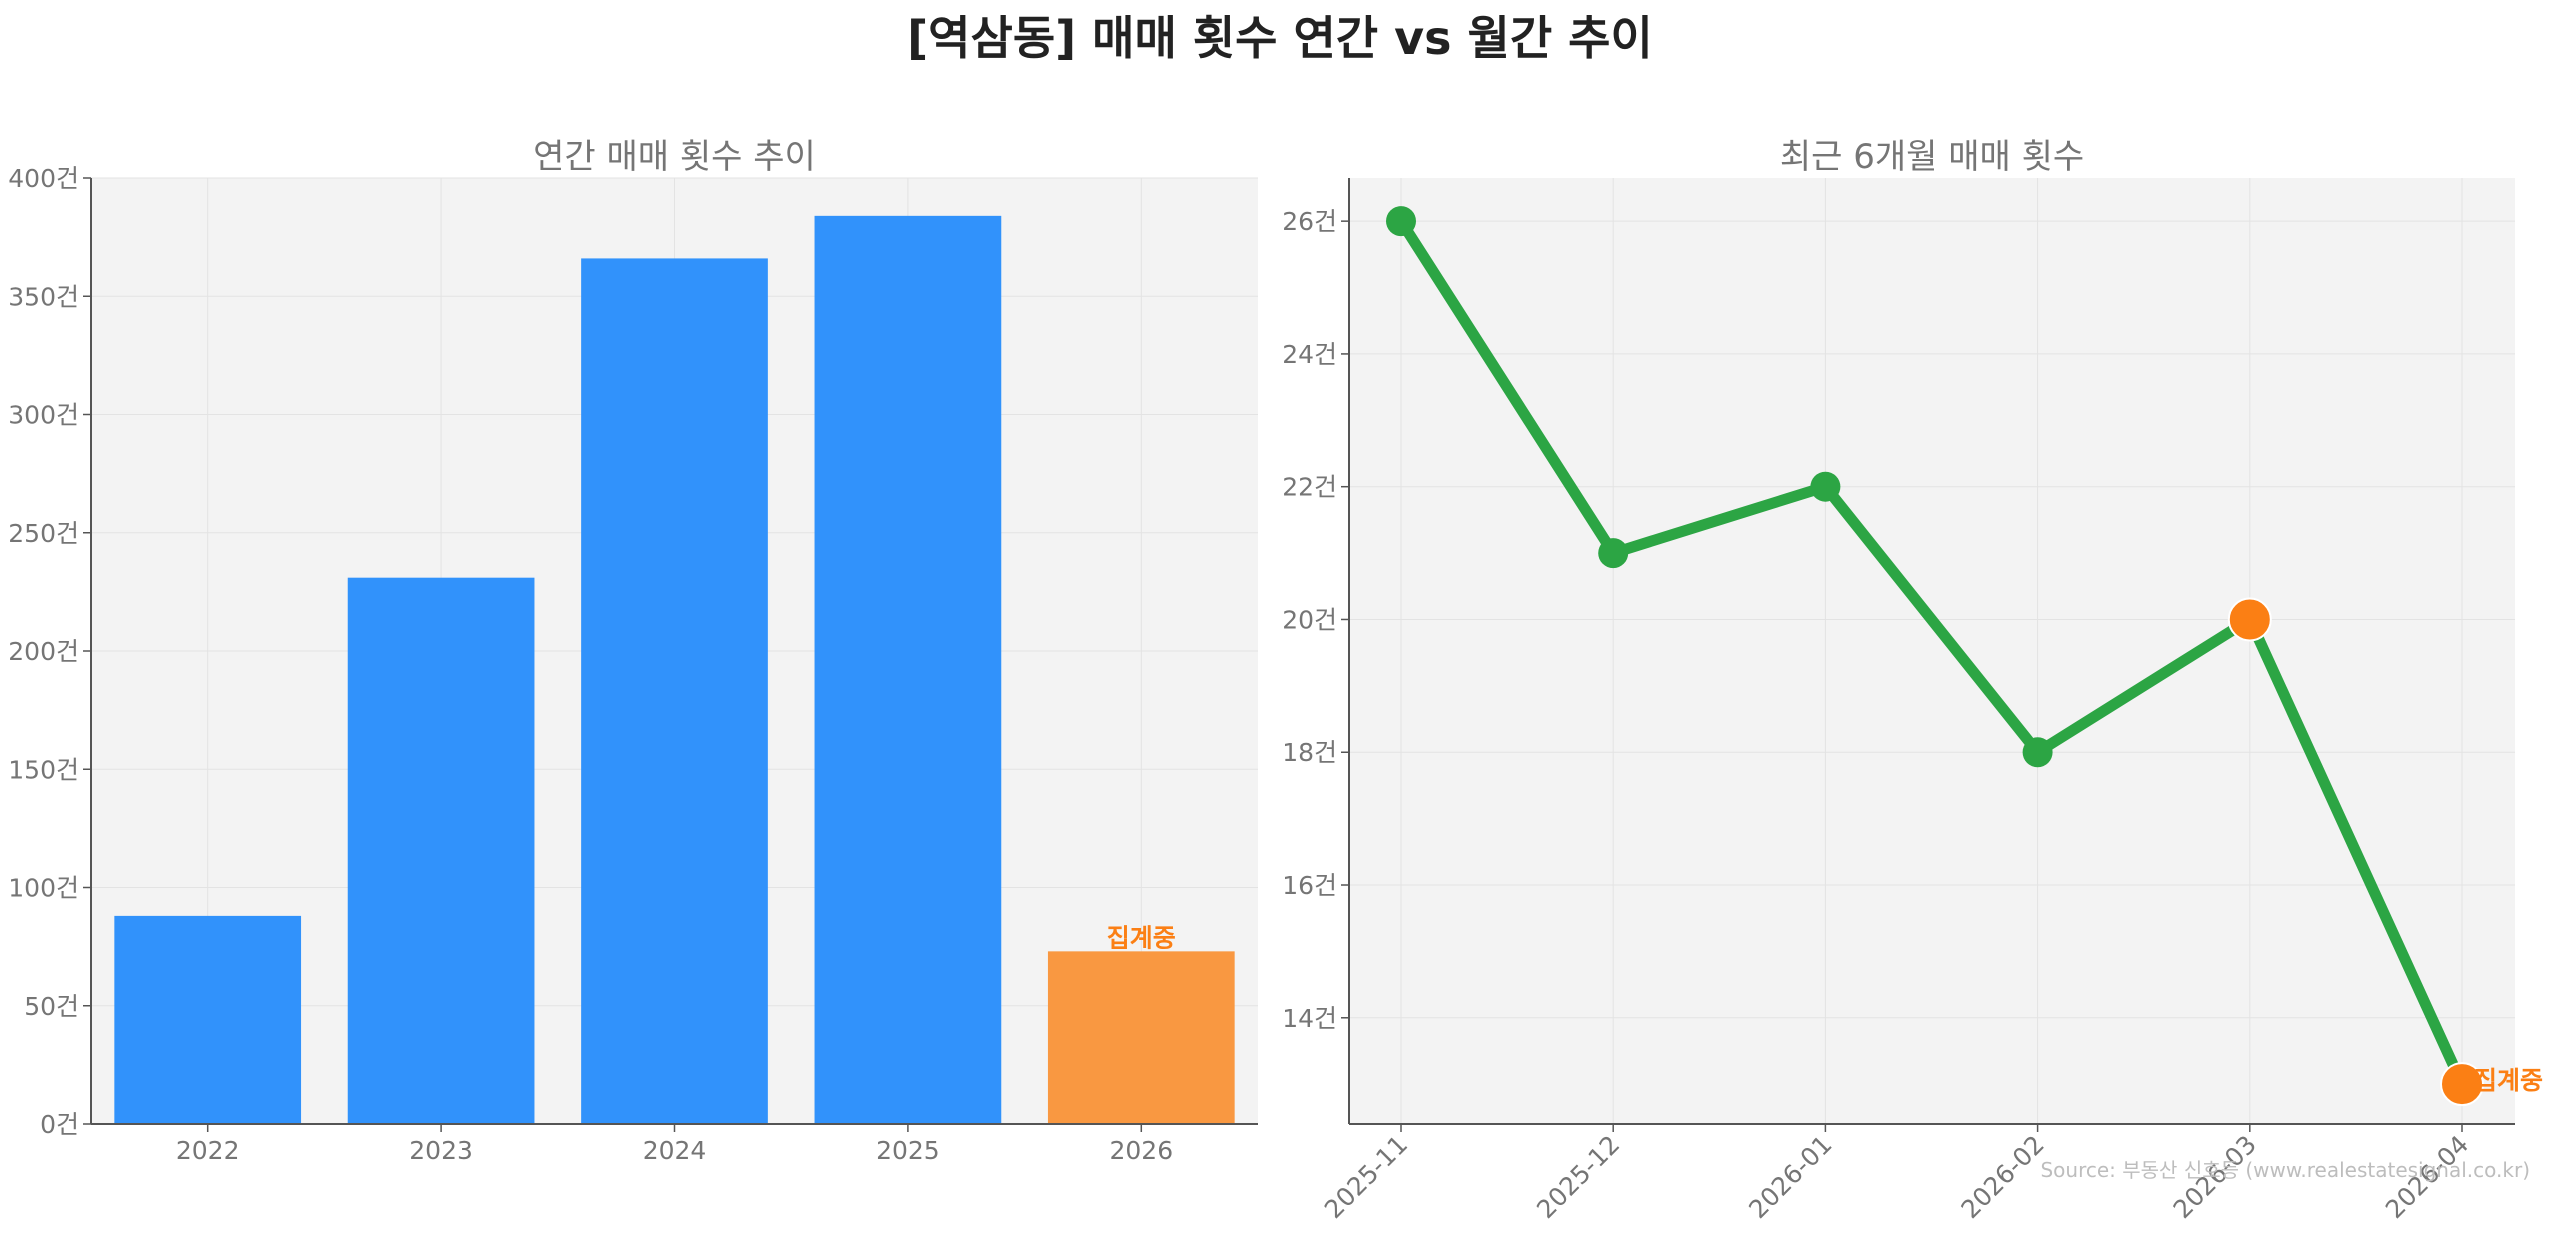 The image size is (2560, 1235). Describe the element at coordinates (208, 1019) in the screenshot. I see `bar-2022` at that location.